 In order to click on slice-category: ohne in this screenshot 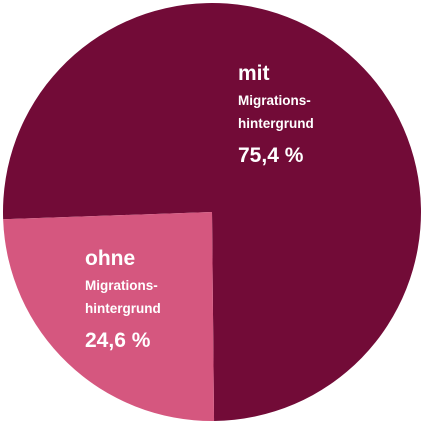, I will do `click(110, 258)`.